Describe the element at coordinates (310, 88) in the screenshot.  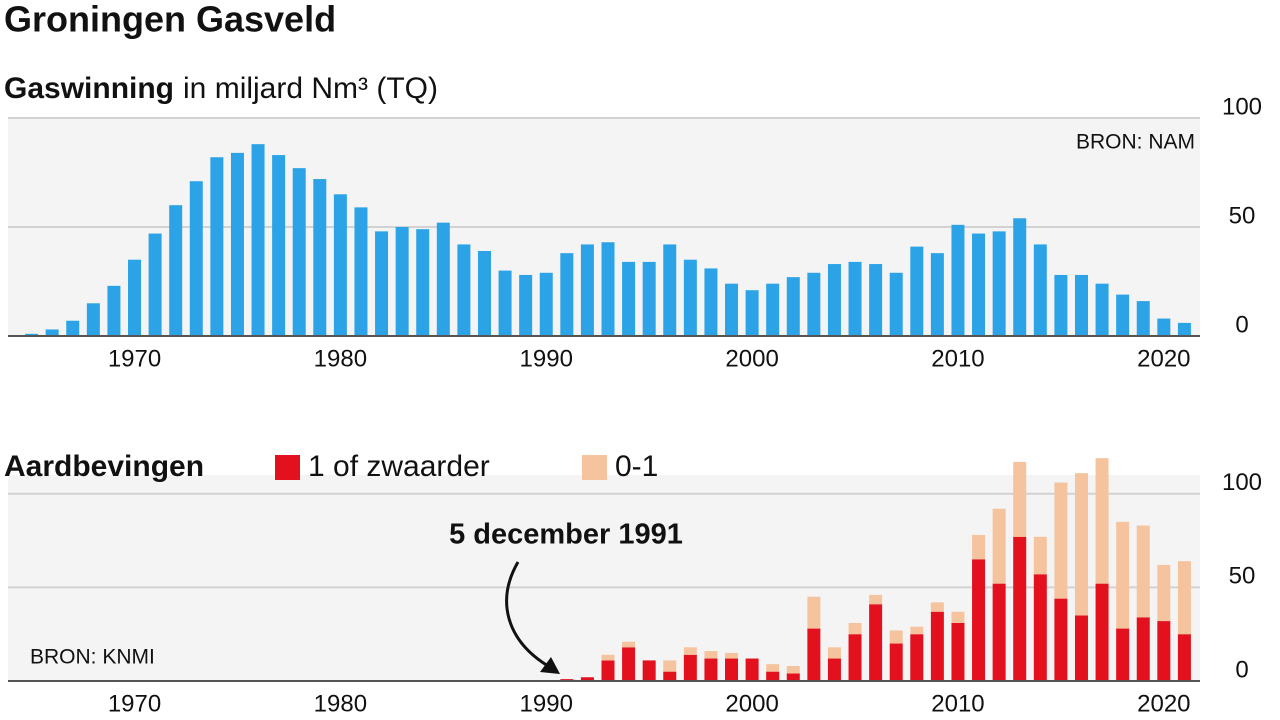
I see `subtitle-unit: in miljard Nm³ (TQ)` at that location.